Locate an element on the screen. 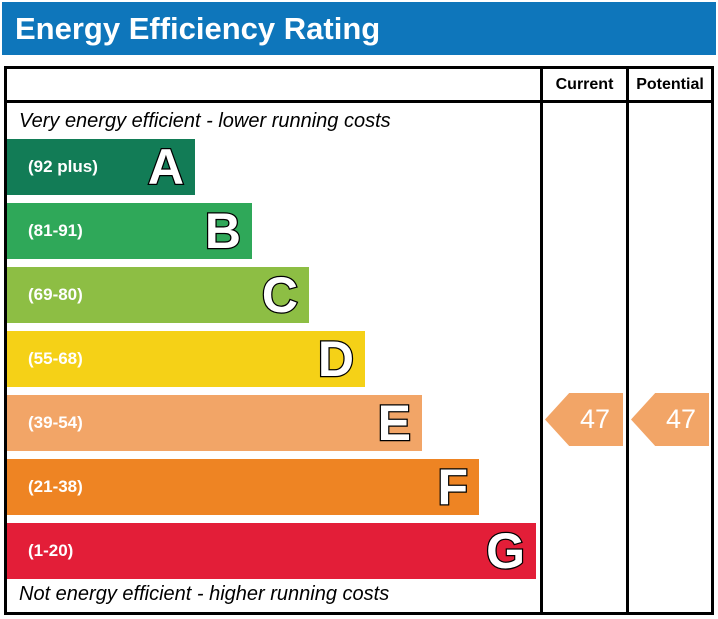 This screenshot has height=619, width=718. band-range-label: (21-38) is located at coordinates (55, 486).